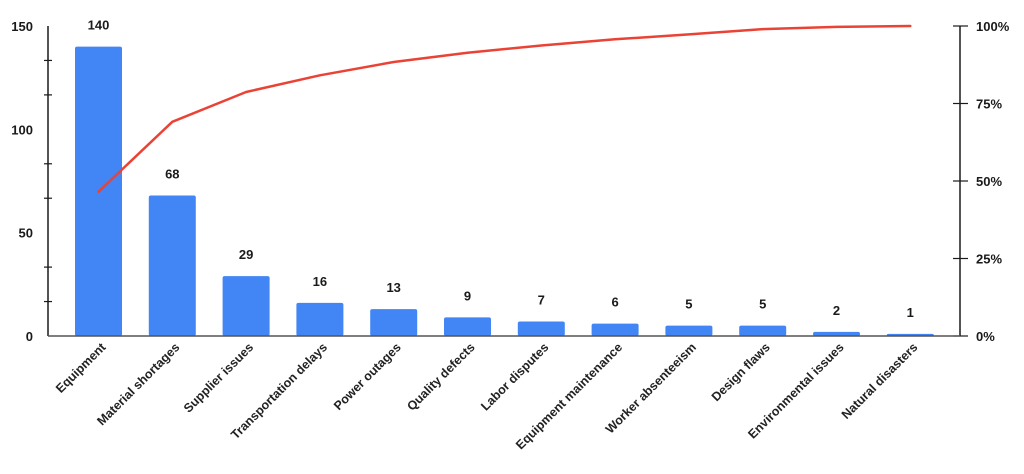 Image resolution: width=1024 pixels, height=474 pixels. What do you see at coordinates (393, 287) in the screenshot?
I see `bar-value-label: 13` at bounding box center [393, 287].